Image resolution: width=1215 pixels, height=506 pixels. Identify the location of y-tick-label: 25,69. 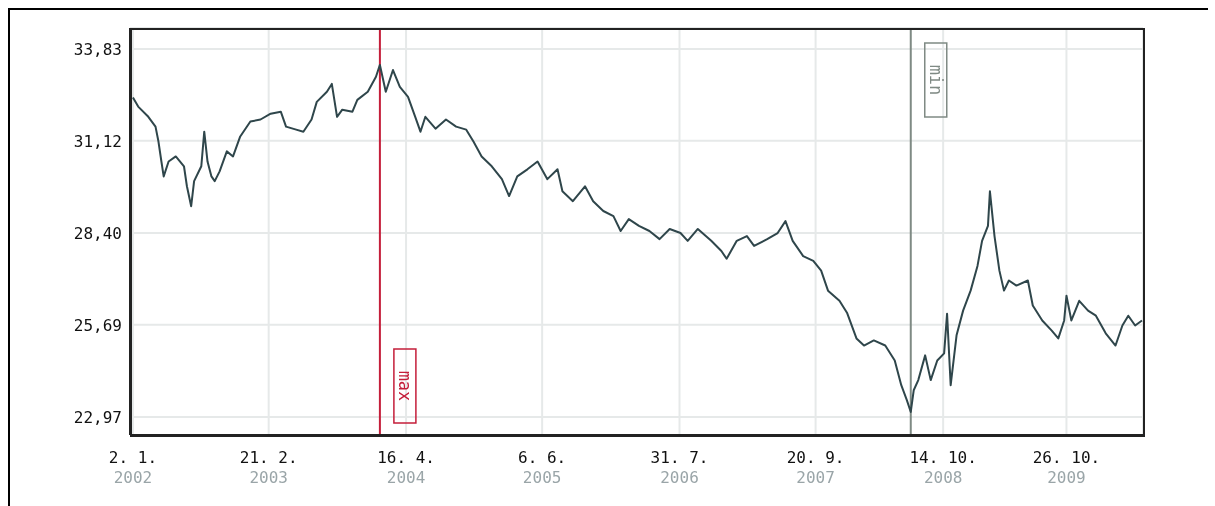
(97, 325).